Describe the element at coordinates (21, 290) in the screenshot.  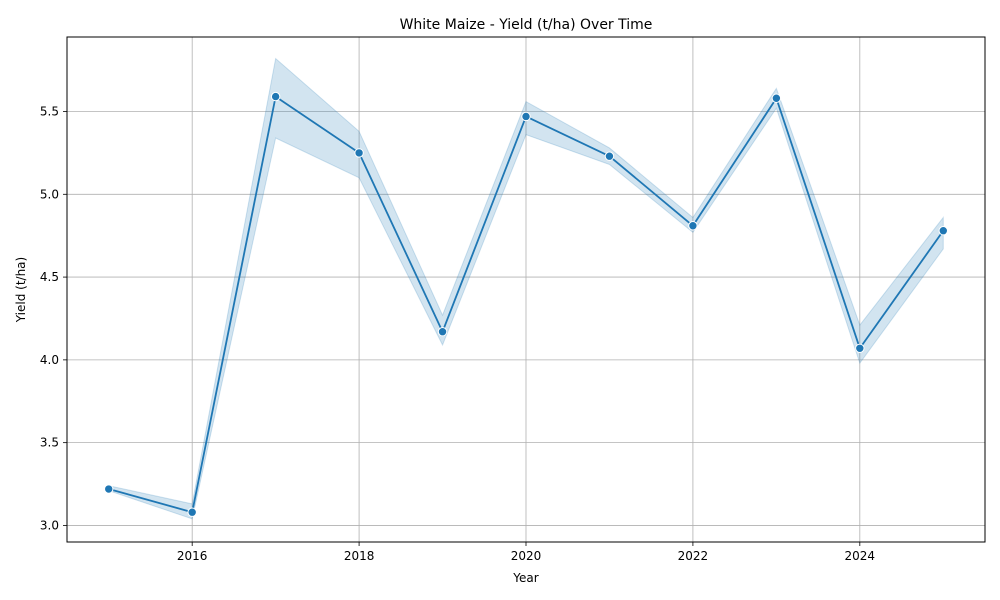
I see `y-axis-title: Yield (t/ha)` at that location.